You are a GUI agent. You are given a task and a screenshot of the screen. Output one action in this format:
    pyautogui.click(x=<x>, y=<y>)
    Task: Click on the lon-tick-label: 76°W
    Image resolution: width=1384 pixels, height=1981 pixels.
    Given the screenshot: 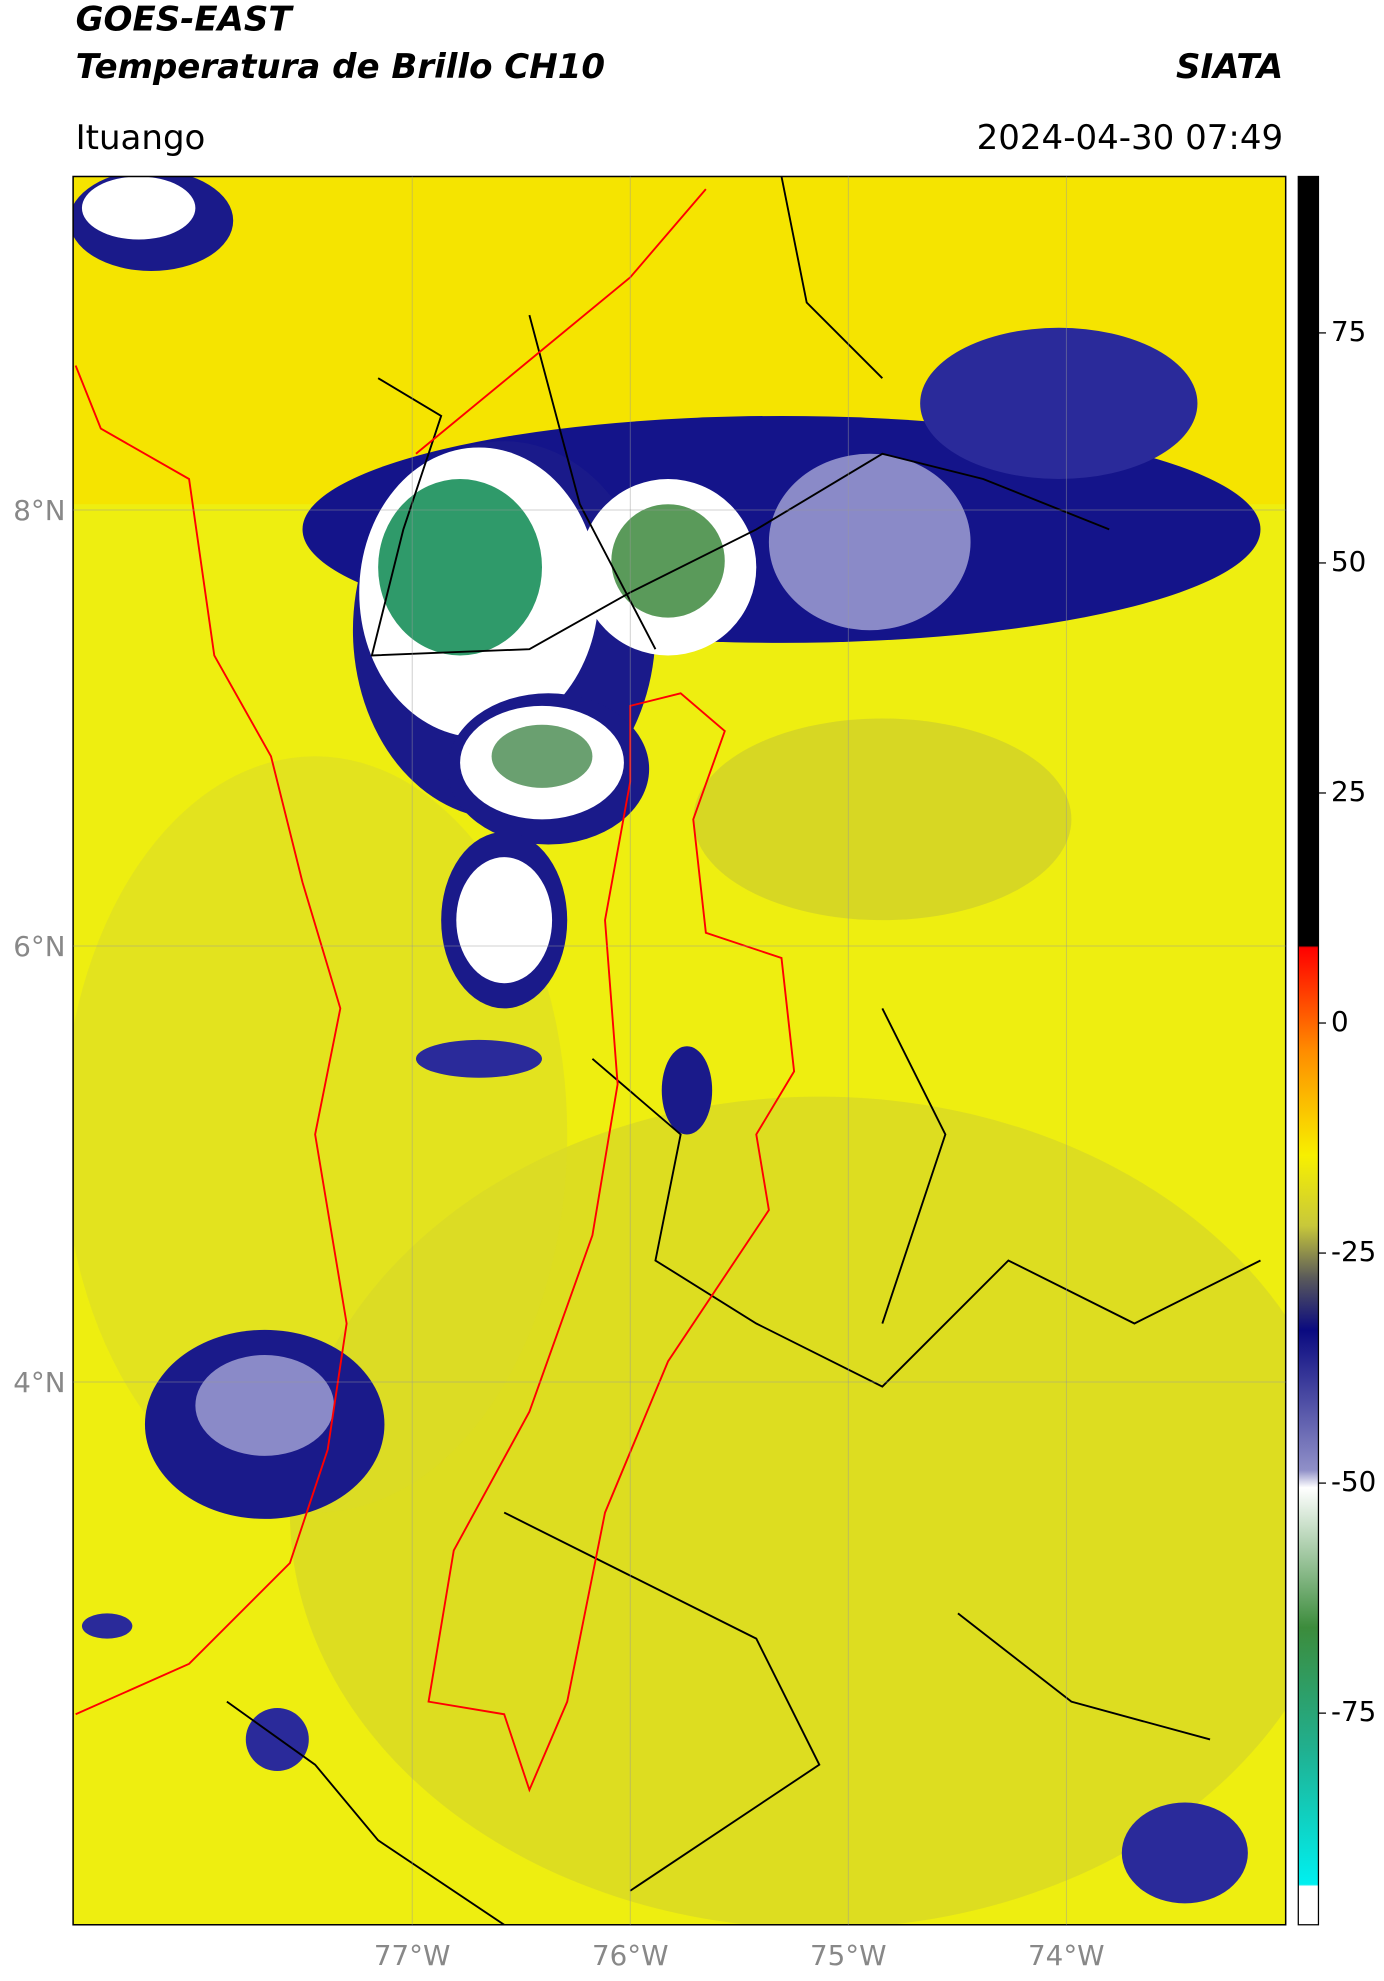 What is the action you would take?
    pyautogui.click(x=630, y=1955)
    